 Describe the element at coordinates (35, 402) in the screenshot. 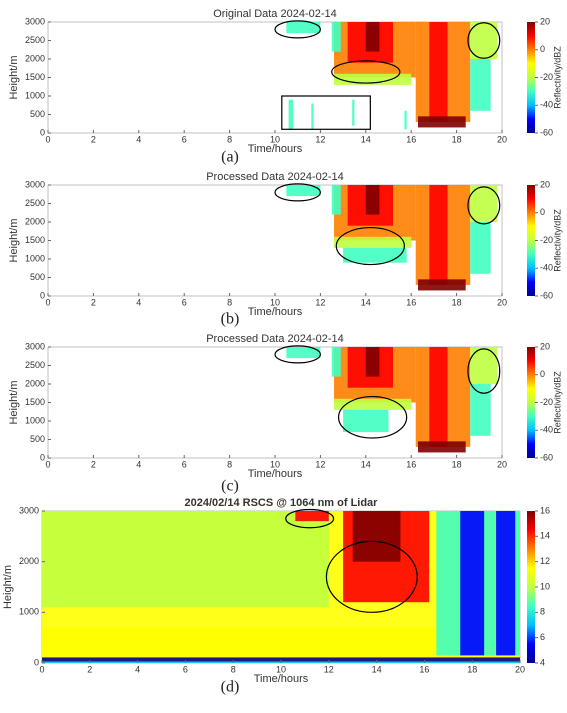

I see `y-tick-label: 1500` at that location.